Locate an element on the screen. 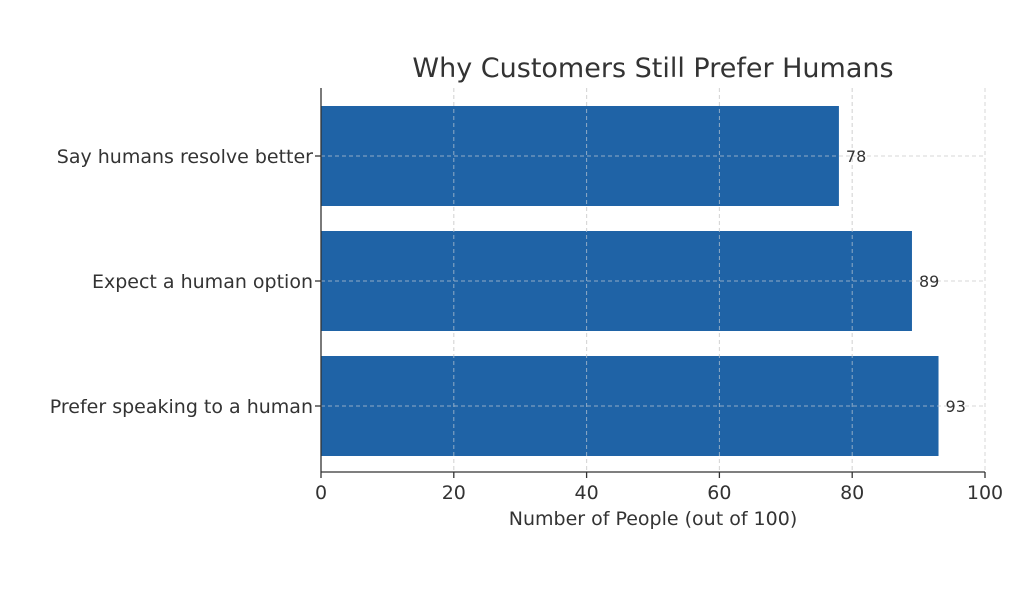  y-tick-label: Say humans resolve better is located at coordinates (185, 157).